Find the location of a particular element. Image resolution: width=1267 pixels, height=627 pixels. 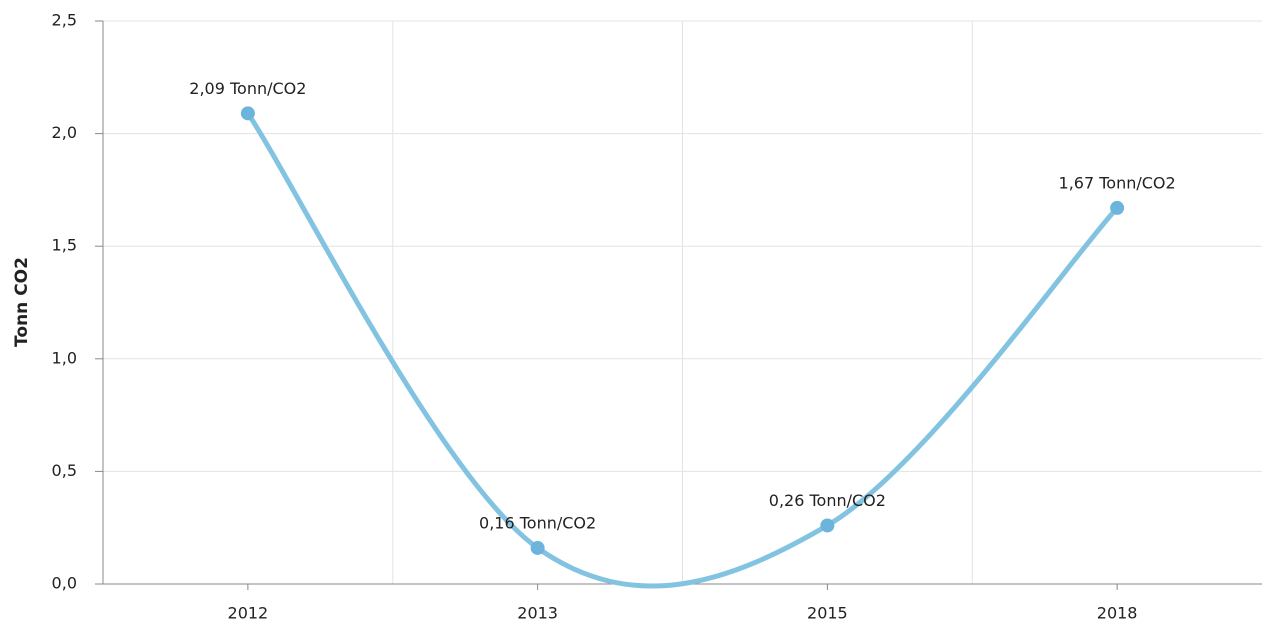

x-tick-label: 2013 is located at coordinates (537, 613).